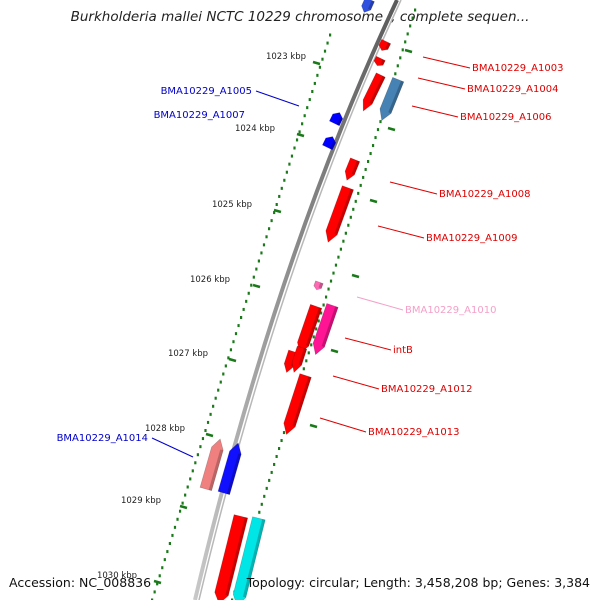 The height and width of the screenshot is (600, 600). I want to click on gene-body, so click(299, 359).